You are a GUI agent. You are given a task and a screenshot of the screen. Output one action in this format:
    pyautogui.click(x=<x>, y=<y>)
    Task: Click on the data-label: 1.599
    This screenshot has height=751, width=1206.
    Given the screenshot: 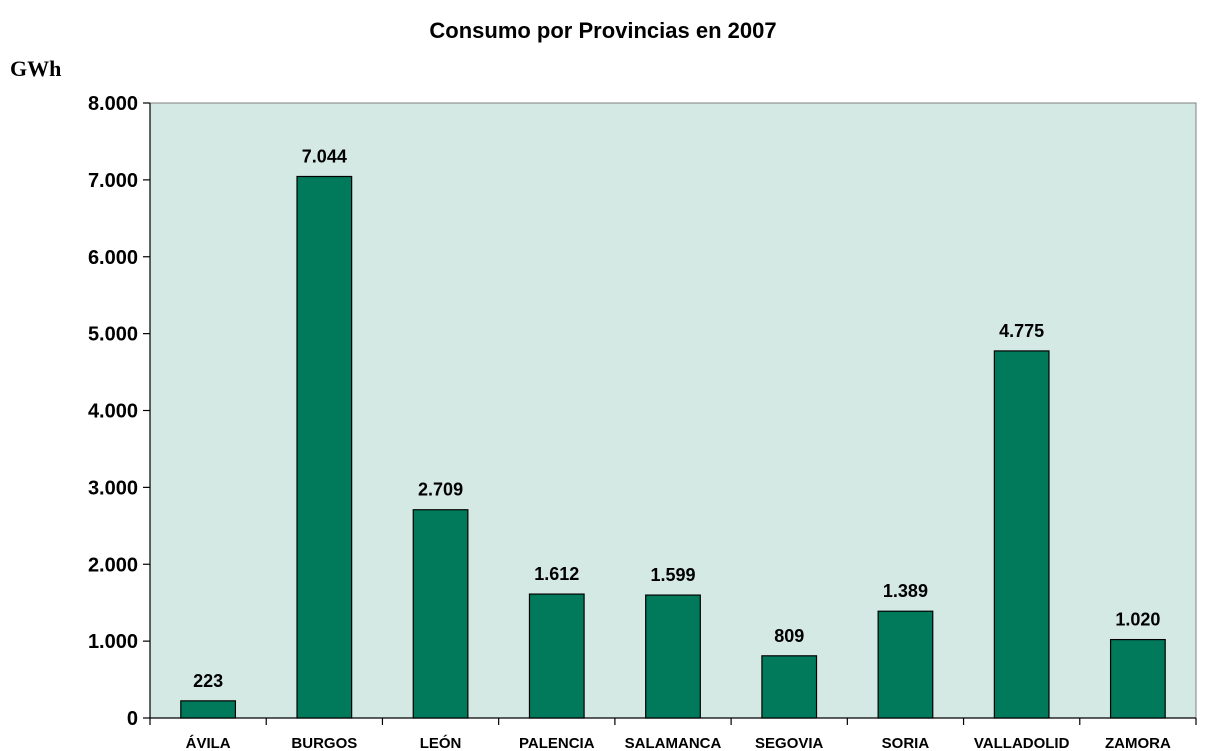 What is the action you would take?
    pyautogui.click(x=672, y=575)
    